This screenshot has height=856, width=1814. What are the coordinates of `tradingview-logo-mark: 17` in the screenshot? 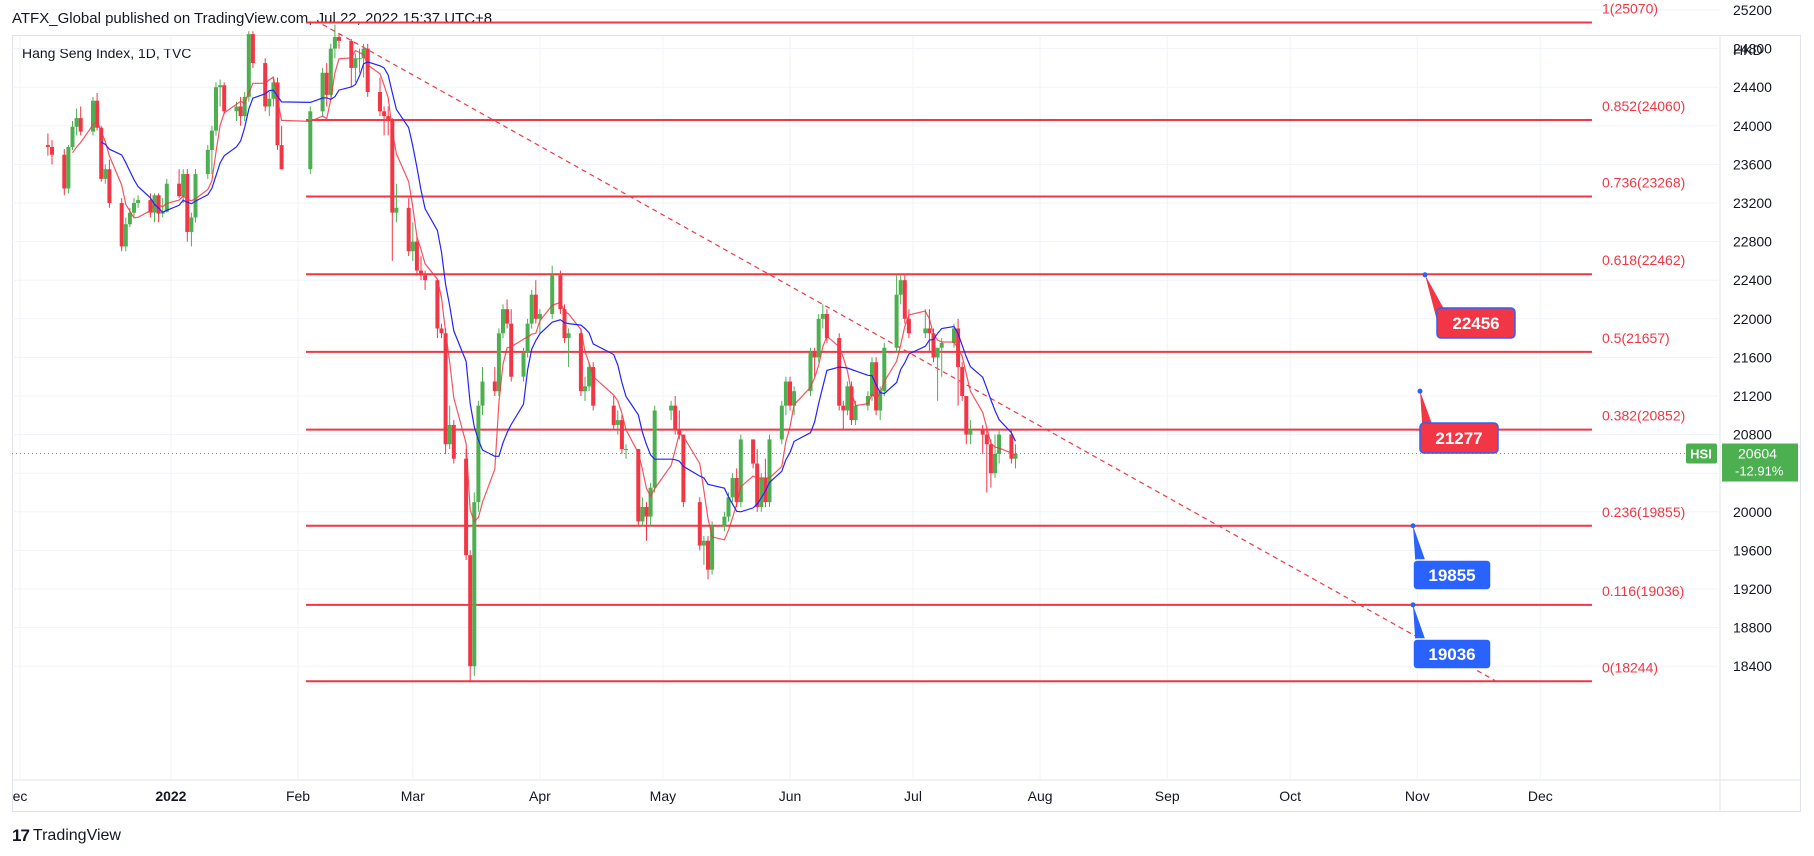 It's located at (21, 835).